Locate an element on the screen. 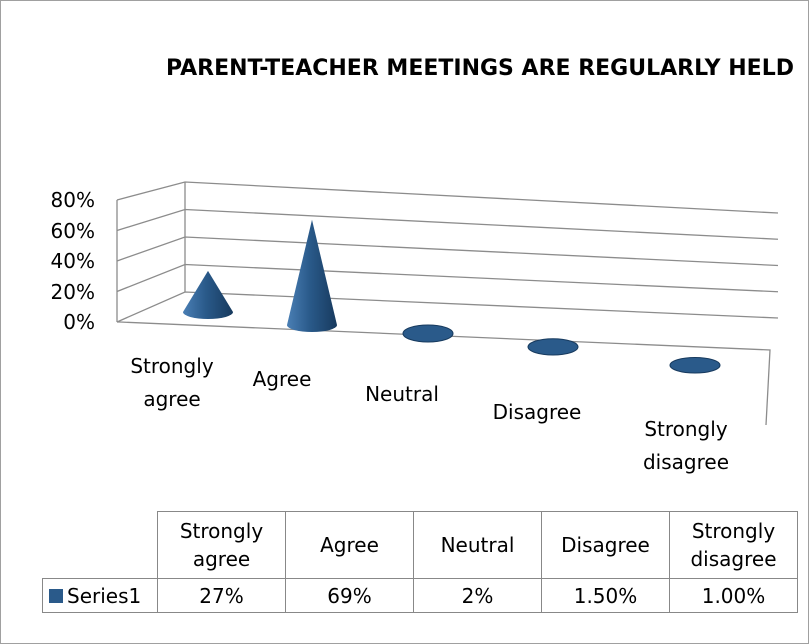 Image resolution: width=809 pixels, height=644 pixels. table-value-cell: 27% is located at coordinates (221, 595).